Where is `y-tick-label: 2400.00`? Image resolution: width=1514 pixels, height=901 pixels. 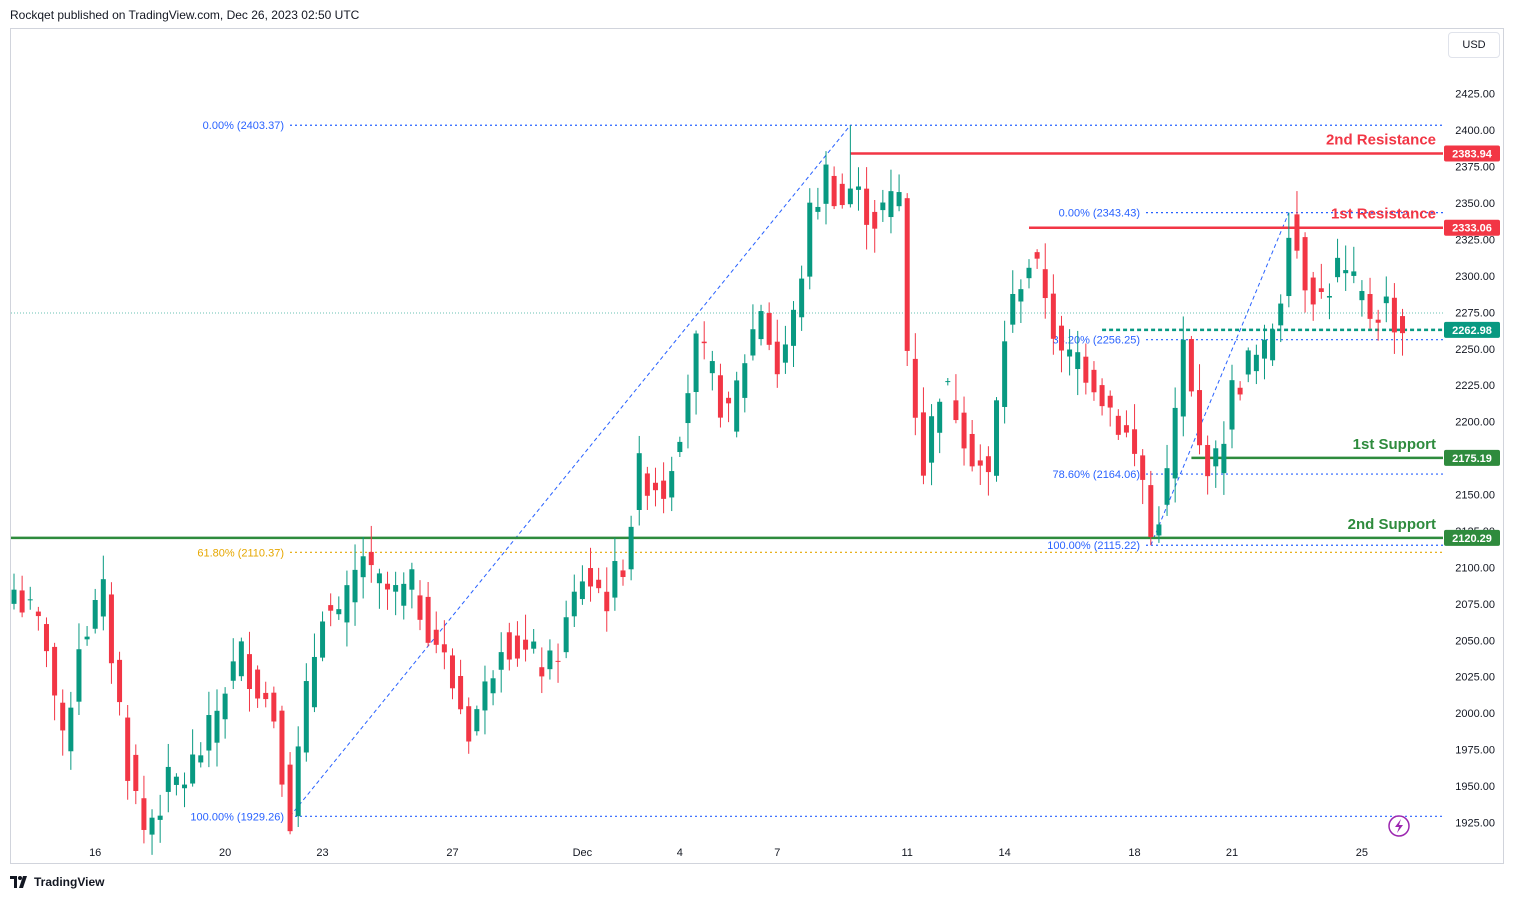
y-tick-label: 2400.00 is located at coordinates (1475, 131).